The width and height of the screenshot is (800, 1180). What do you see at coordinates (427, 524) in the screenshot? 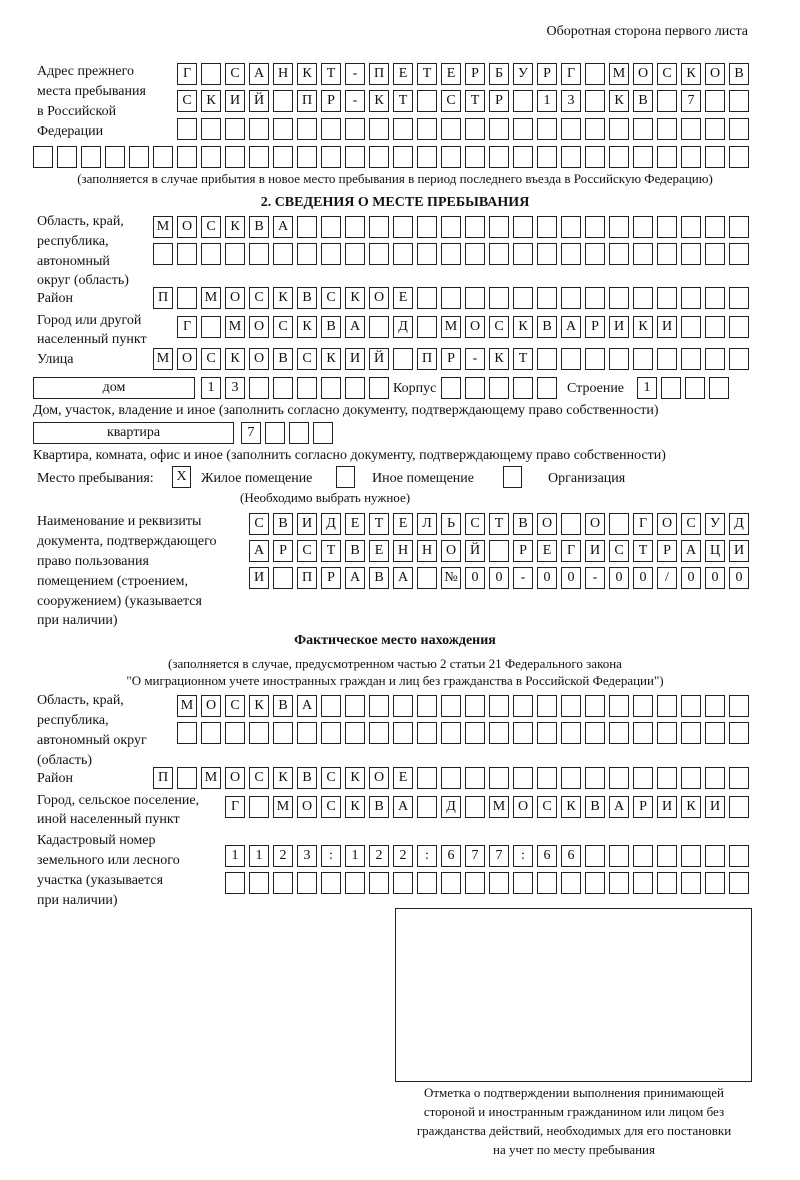
I see `char-cell: Л` at bounding box center [427, 524].